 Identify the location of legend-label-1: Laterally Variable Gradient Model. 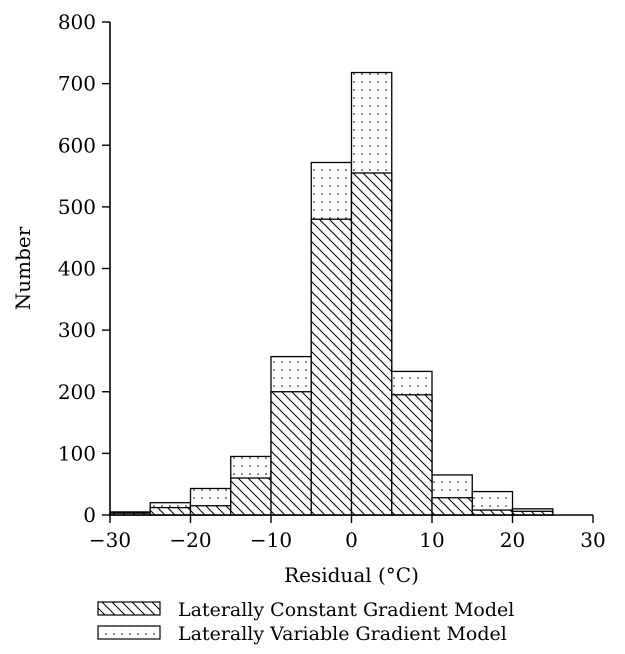
(342, 634).